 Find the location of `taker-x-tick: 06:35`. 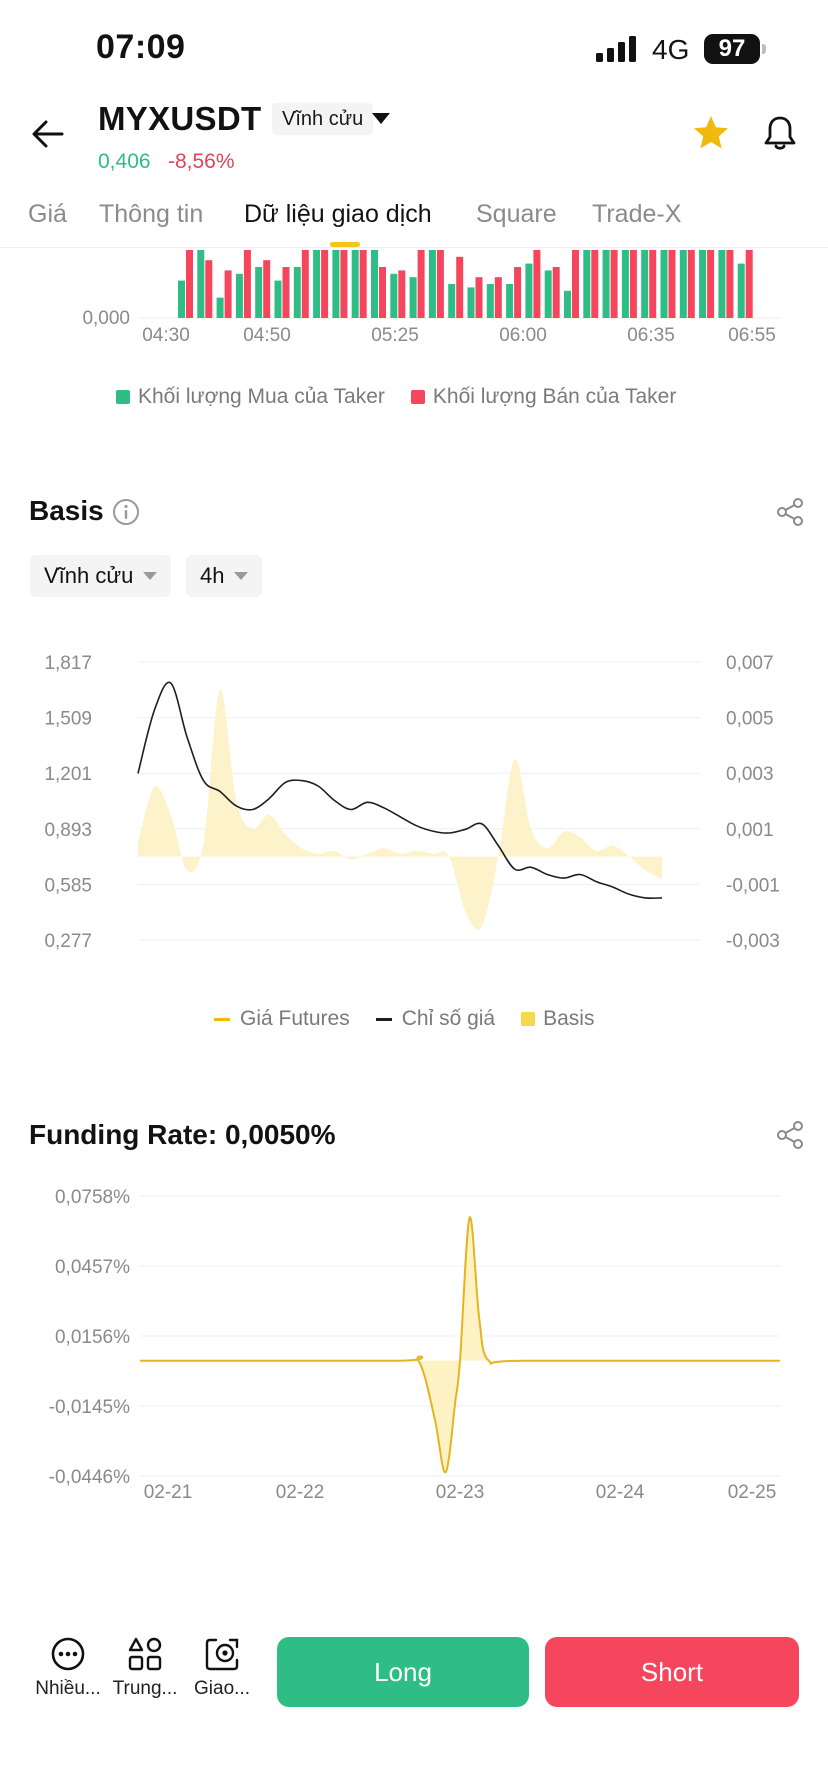

taker-x-tick: 06:35 is located at coordinates (651, 335).